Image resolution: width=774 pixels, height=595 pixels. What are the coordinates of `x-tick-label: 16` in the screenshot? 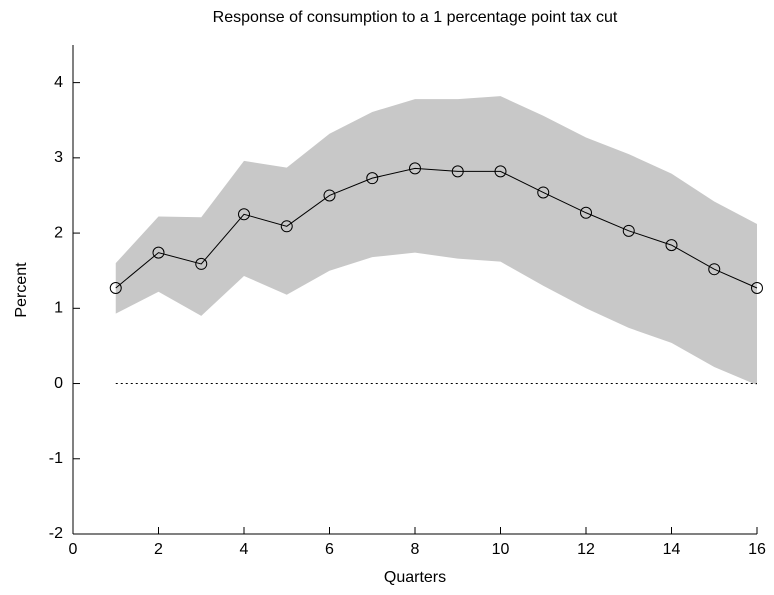 It's located at (757, 549).